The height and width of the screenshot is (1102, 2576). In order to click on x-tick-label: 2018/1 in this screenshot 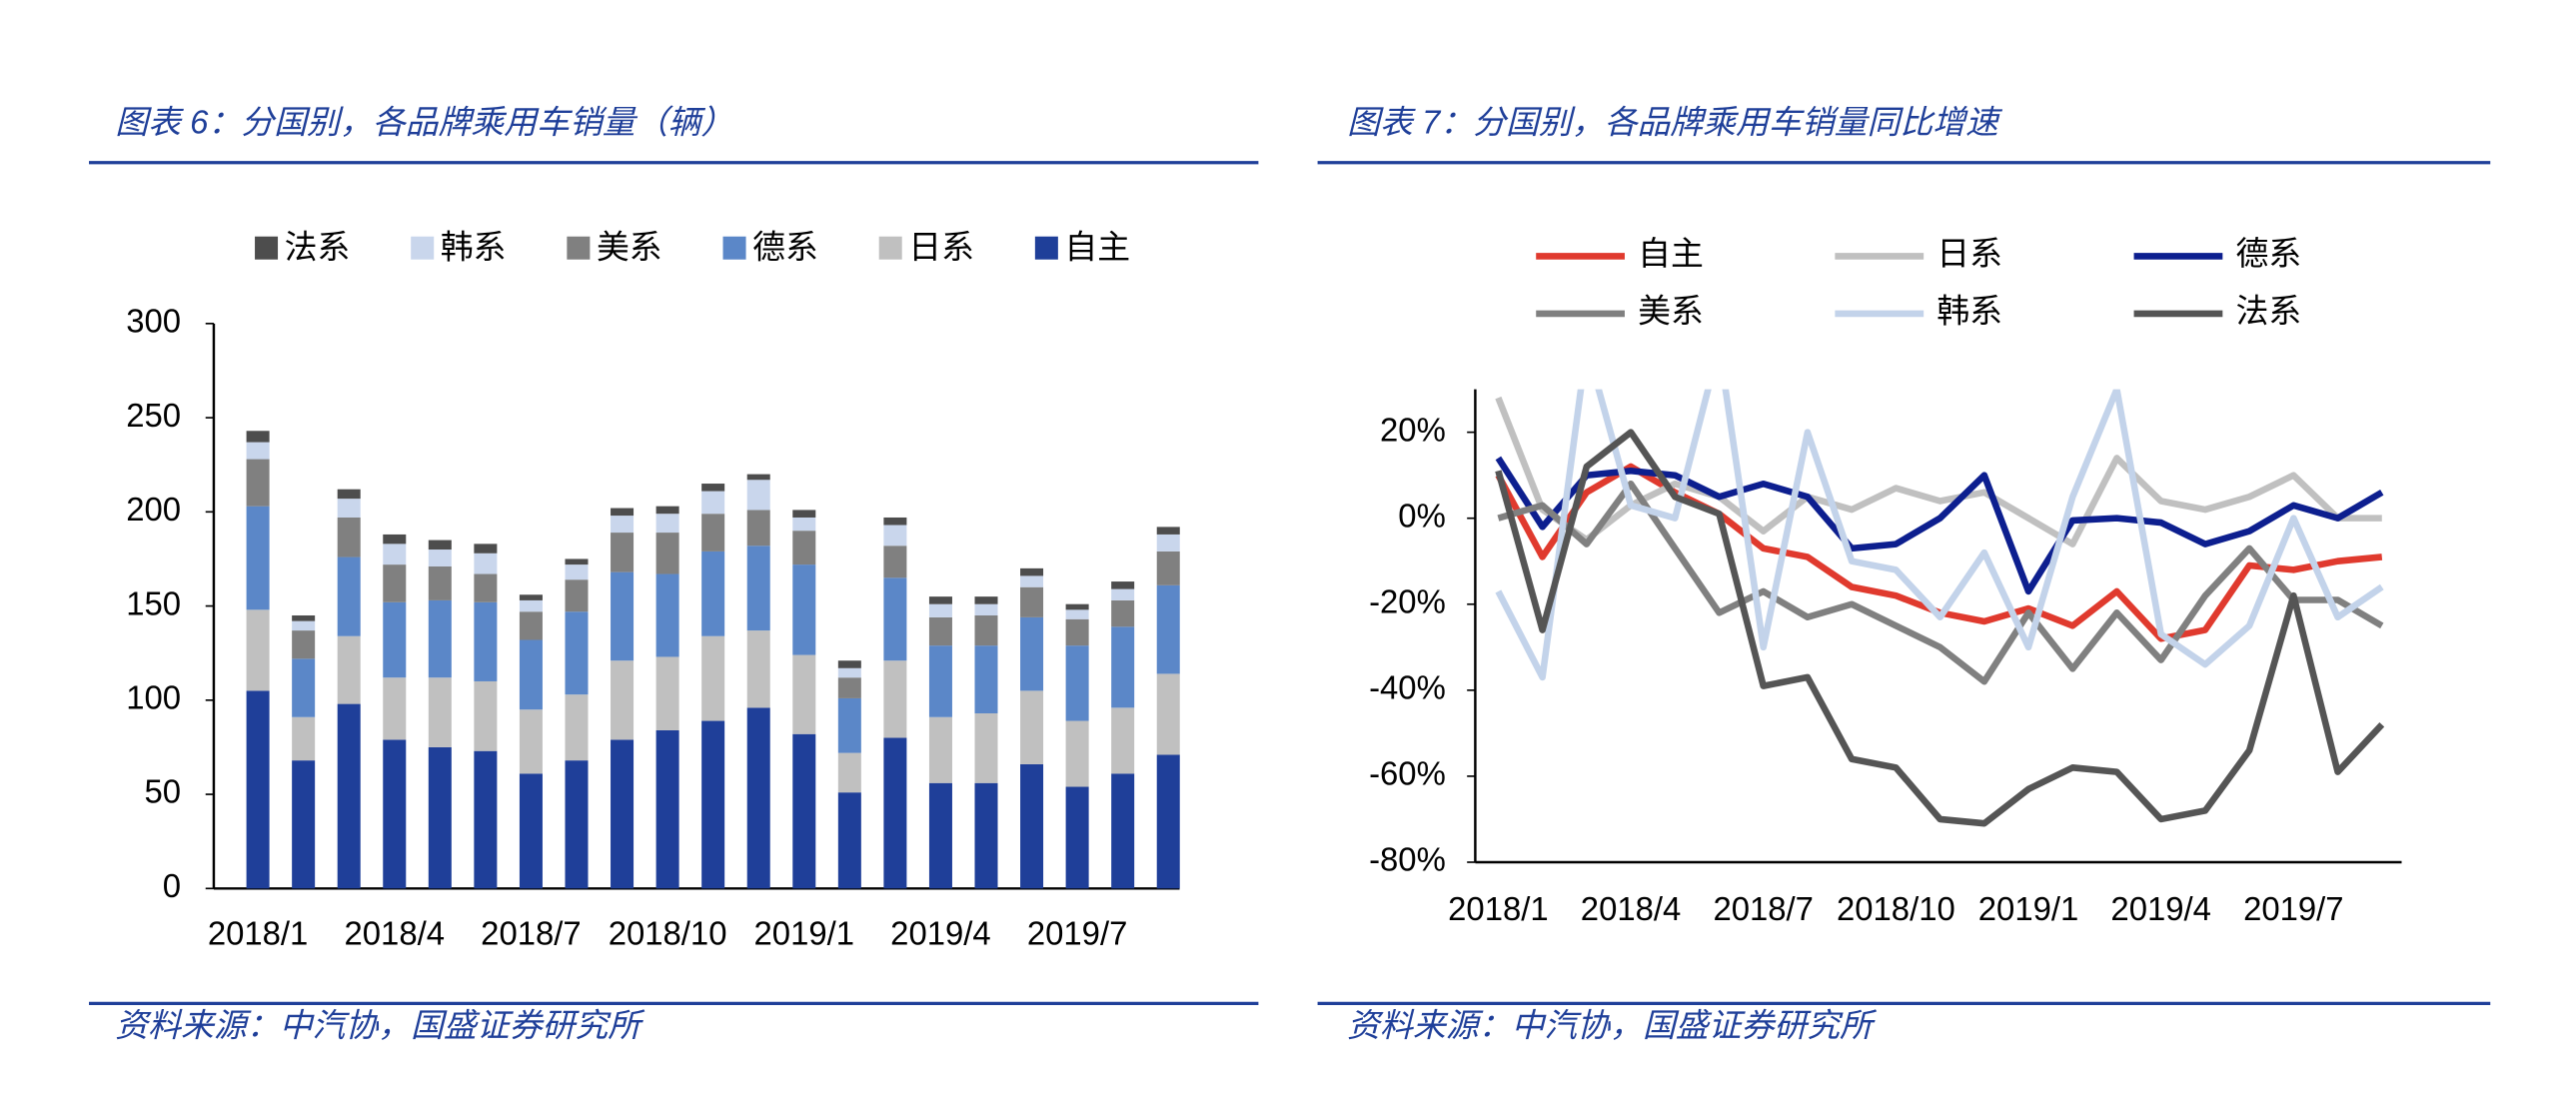, I will do `click(1498, 908)`.